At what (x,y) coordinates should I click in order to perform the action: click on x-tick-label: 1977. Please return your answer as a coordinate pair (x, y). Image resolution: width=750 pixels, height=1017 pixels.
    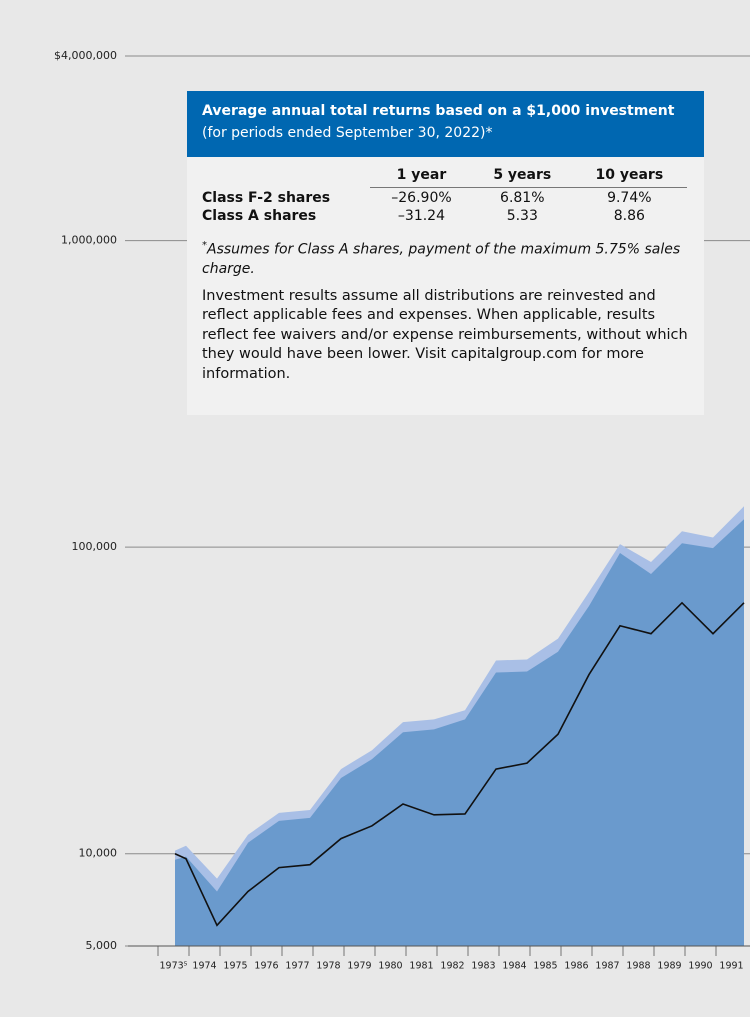
    Looking at the image, I should click on (297, 966).